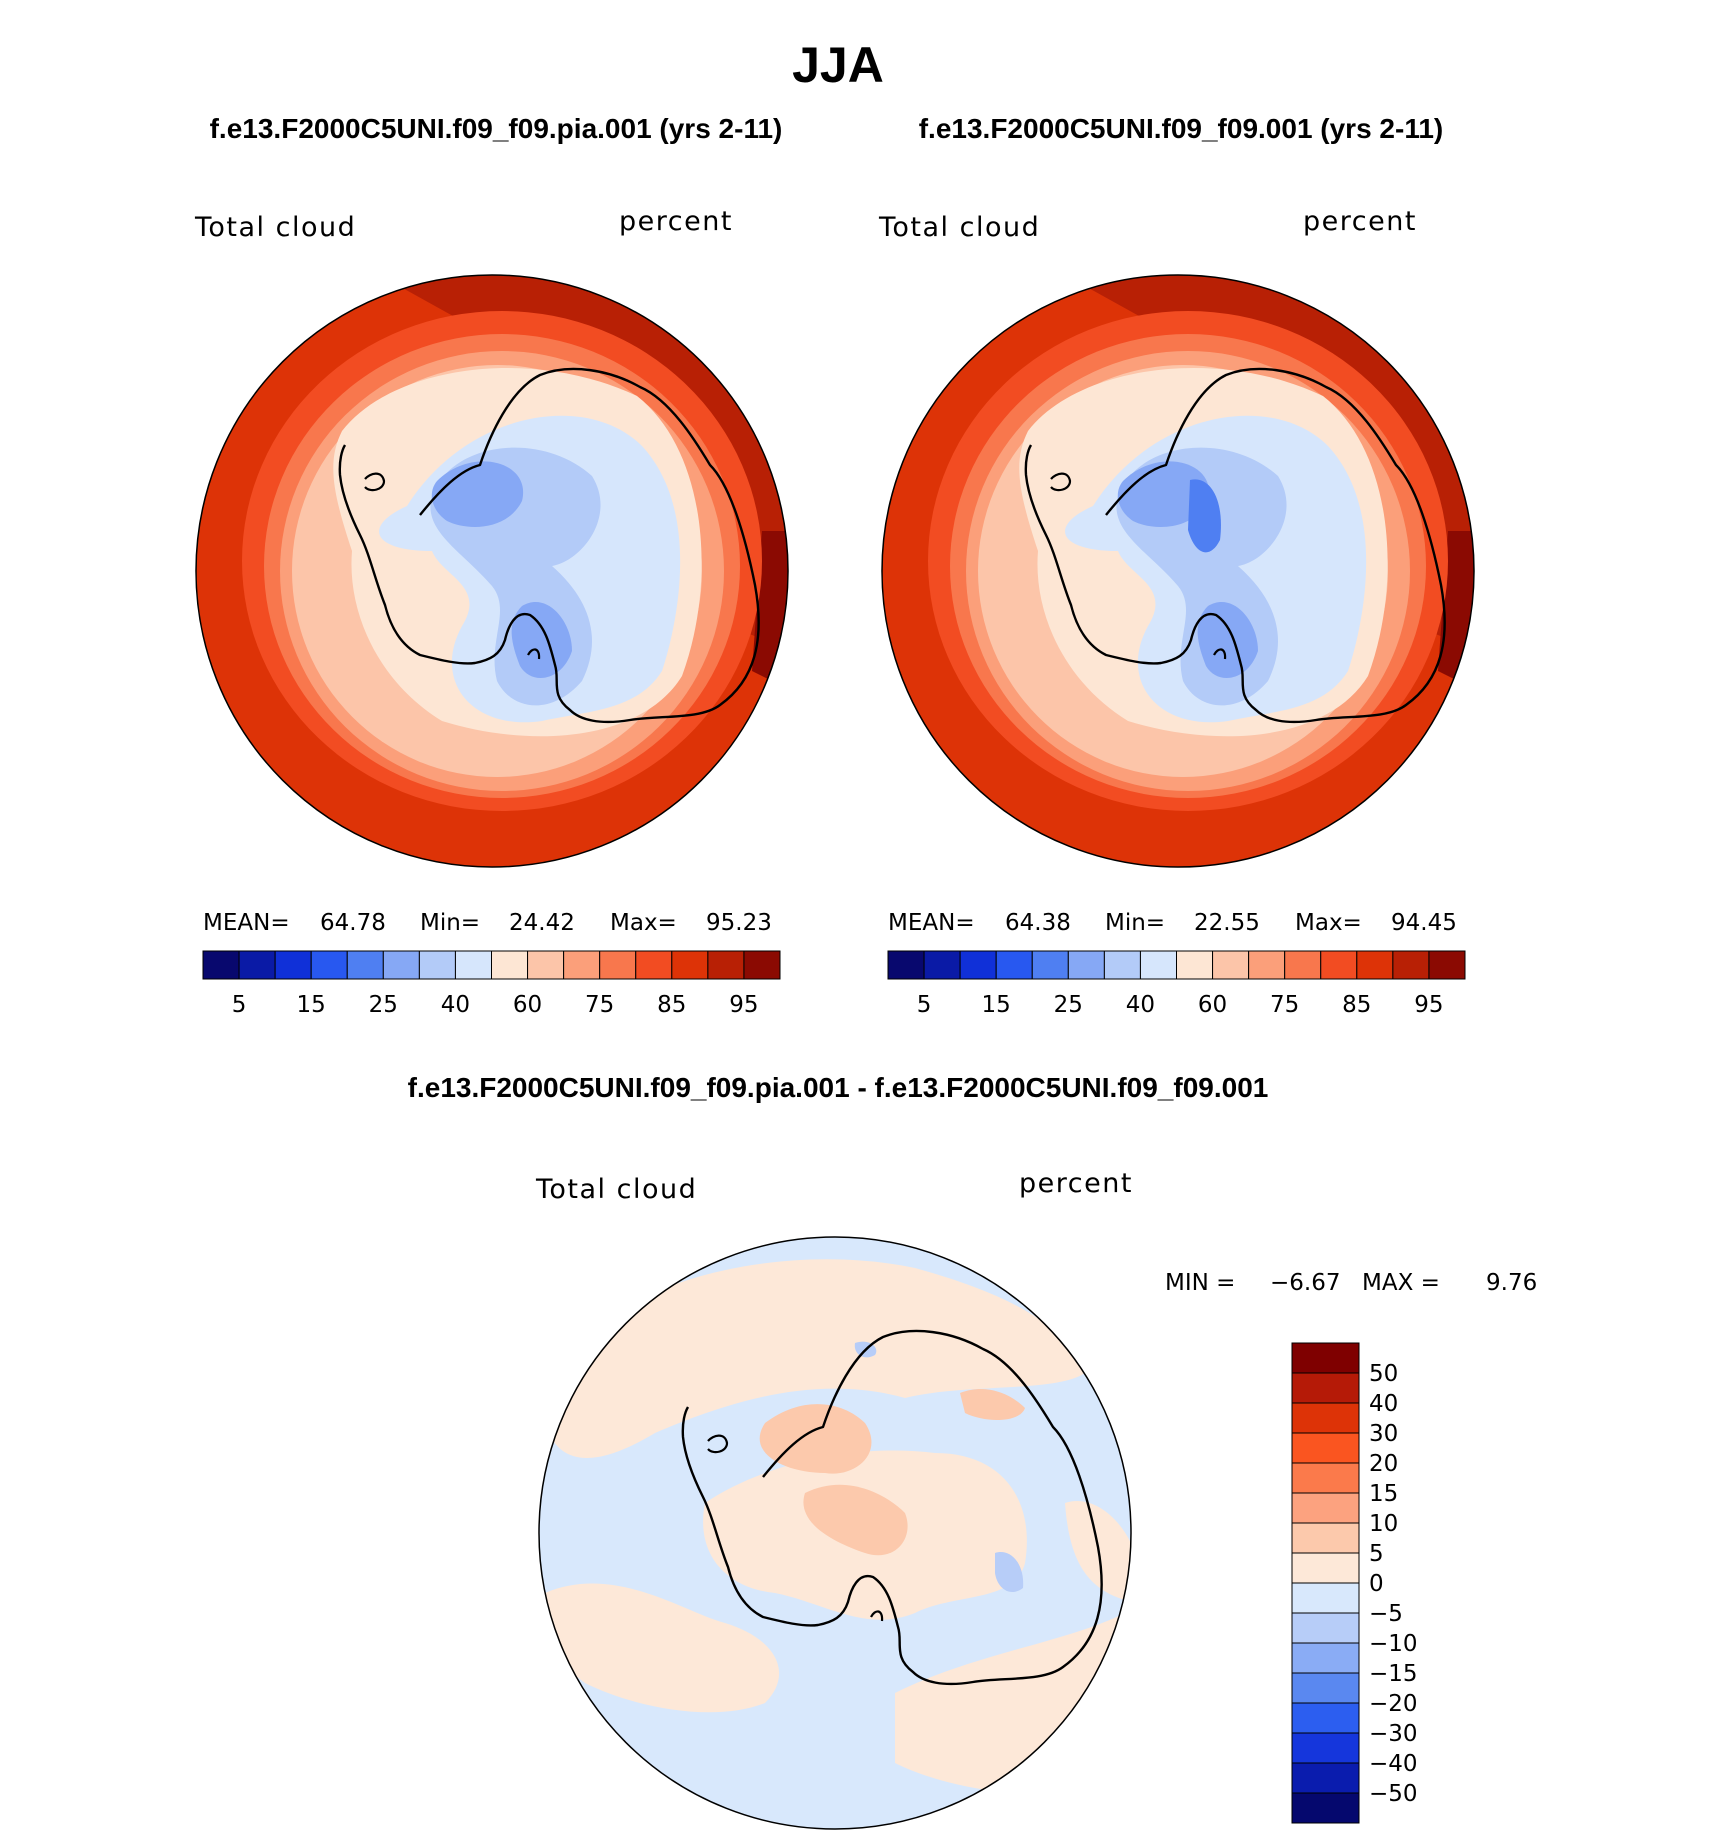 The height and width of the screenshot is (1839, 1710). I want to click on panel-c-colorbar-tick-label: −15, so click(1393, 1674).